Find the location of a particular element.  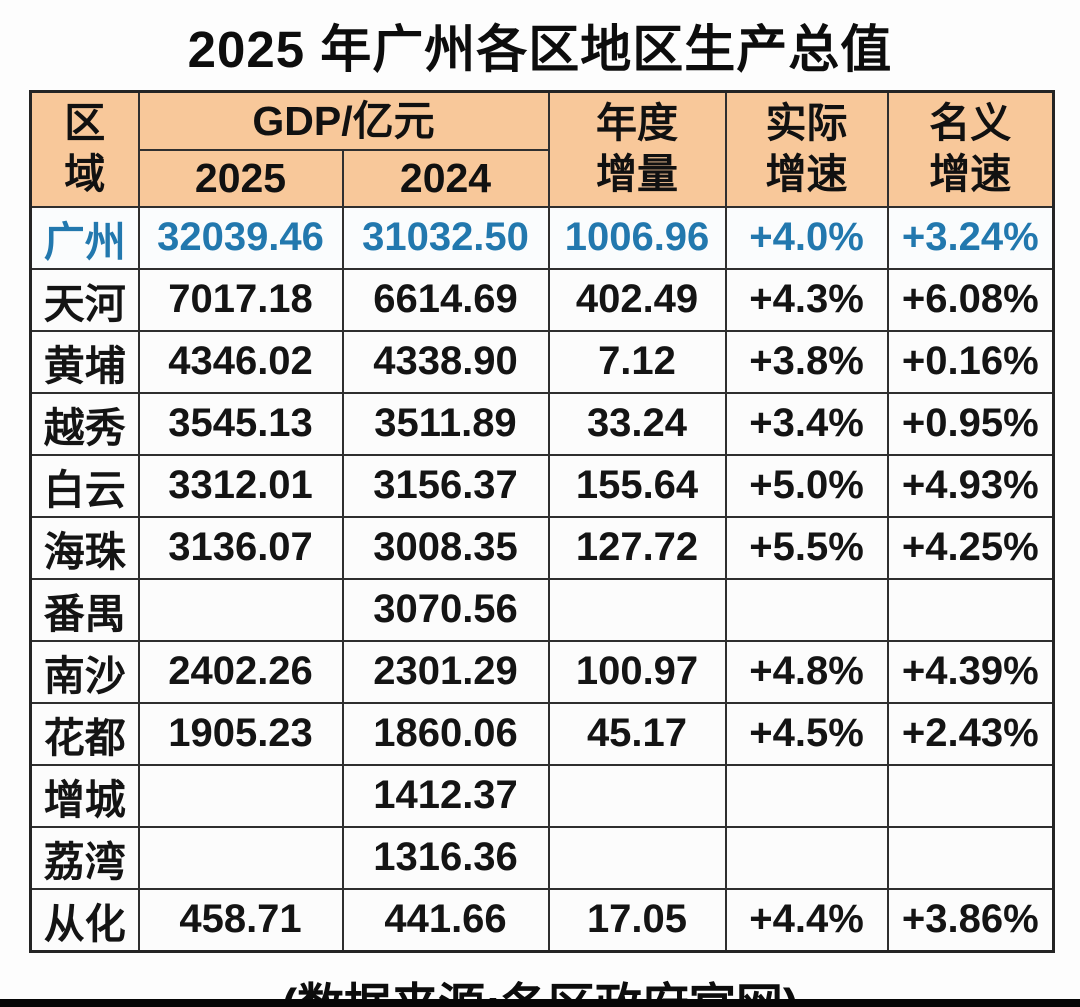

nominal-growth-cell: +6.08% is located at coordinates (970, 299).